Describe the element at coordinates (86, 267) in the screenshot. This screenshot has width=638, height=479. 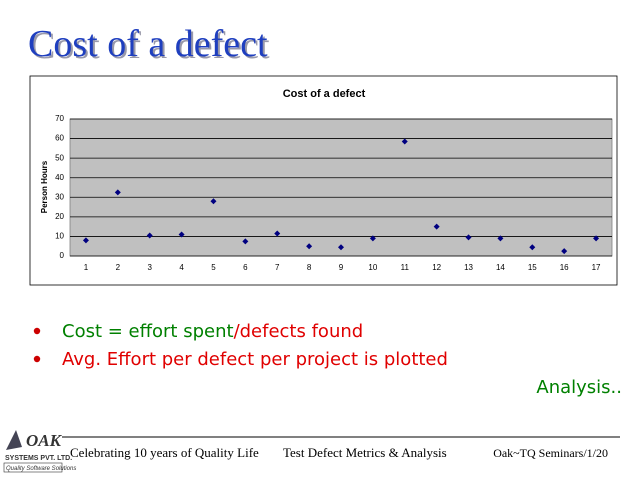
I see `x-tick-label: 1` at that location.